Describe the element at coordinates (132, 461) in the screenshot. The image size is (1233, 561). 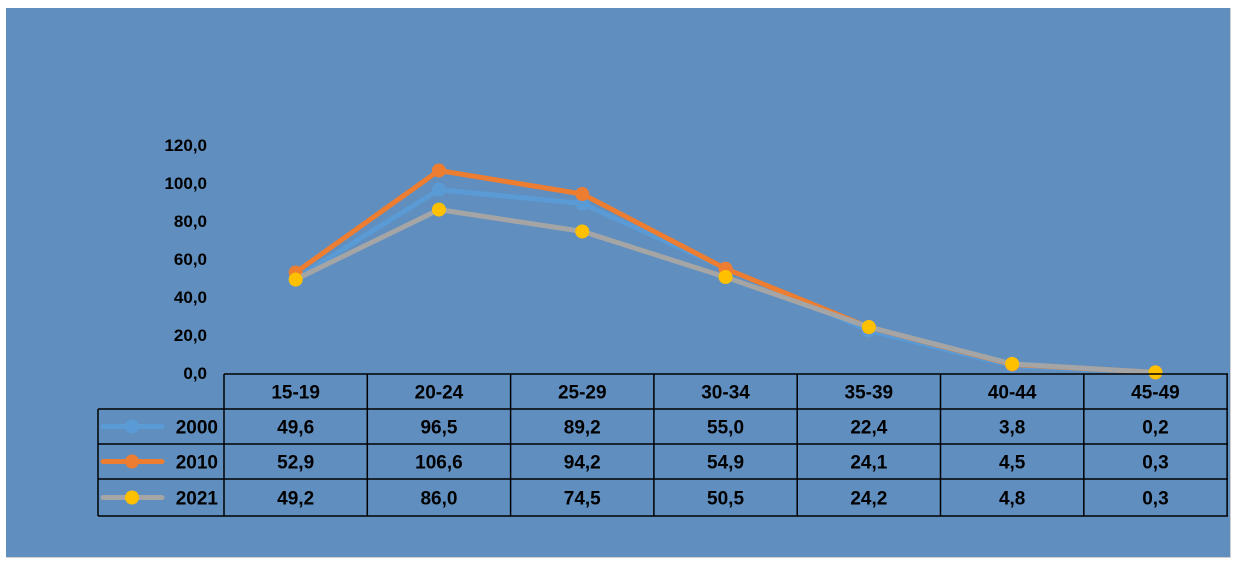
I see `legend-key-marker-2010` at that location.